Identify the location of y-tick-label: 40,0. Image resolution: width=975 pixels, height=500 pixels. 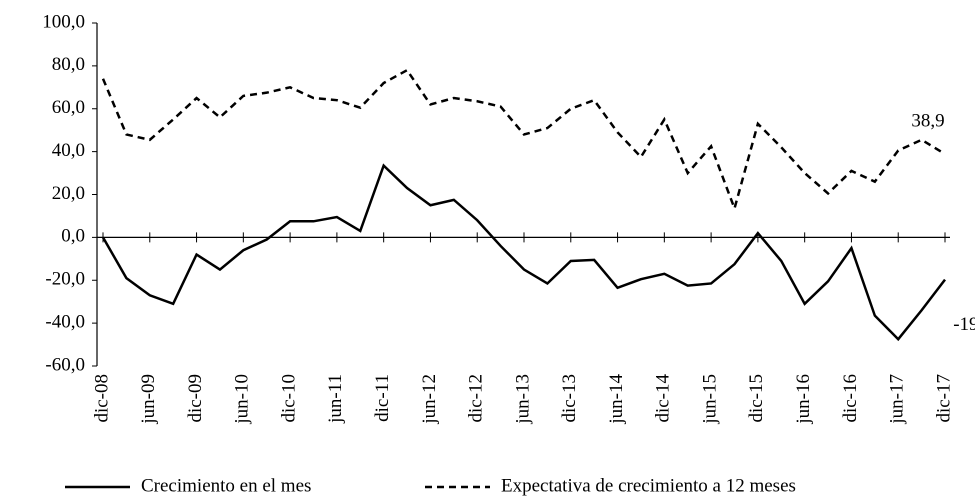
(68, 150).